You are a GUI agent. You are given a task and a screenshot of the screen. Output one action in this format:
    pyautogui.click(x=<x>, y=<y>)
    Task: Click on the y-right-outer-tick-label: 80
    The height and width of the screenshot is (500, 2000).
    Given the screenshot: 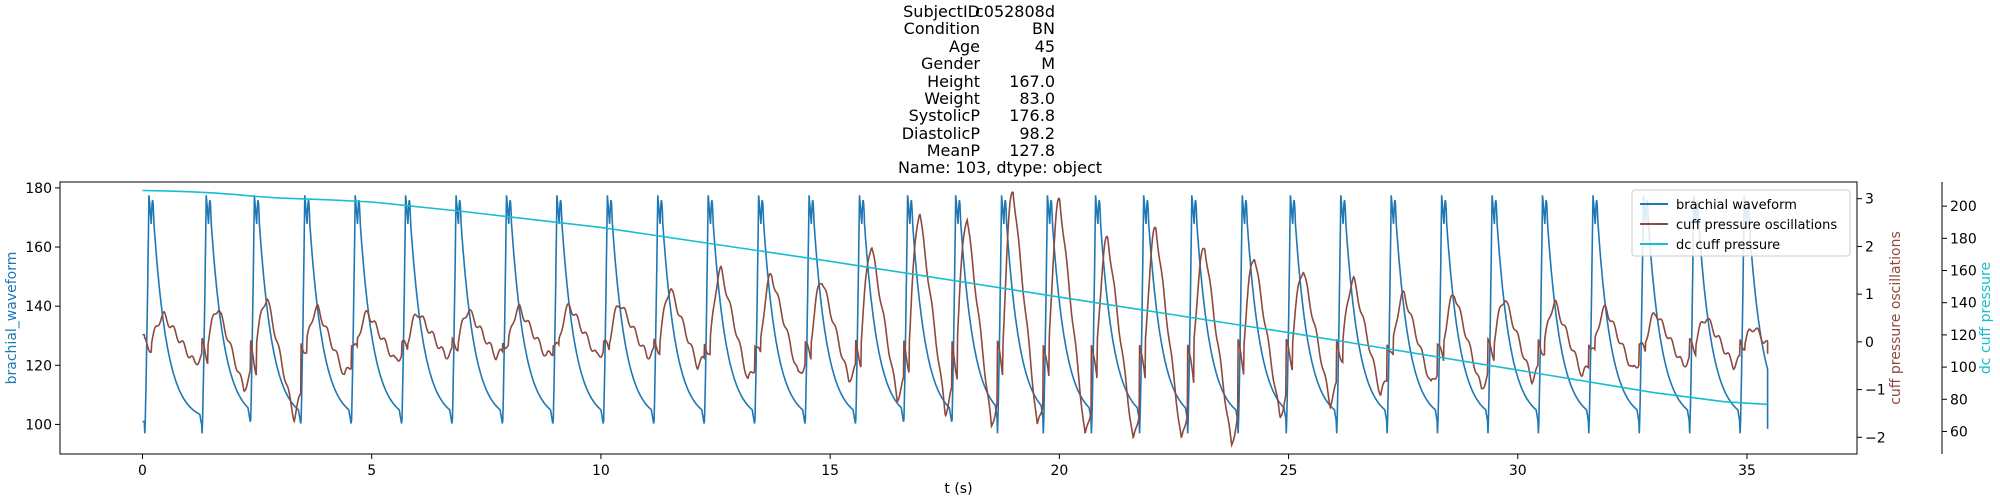 What is the action you would take?
    pyautogui.click(x=1959, y=400)
    